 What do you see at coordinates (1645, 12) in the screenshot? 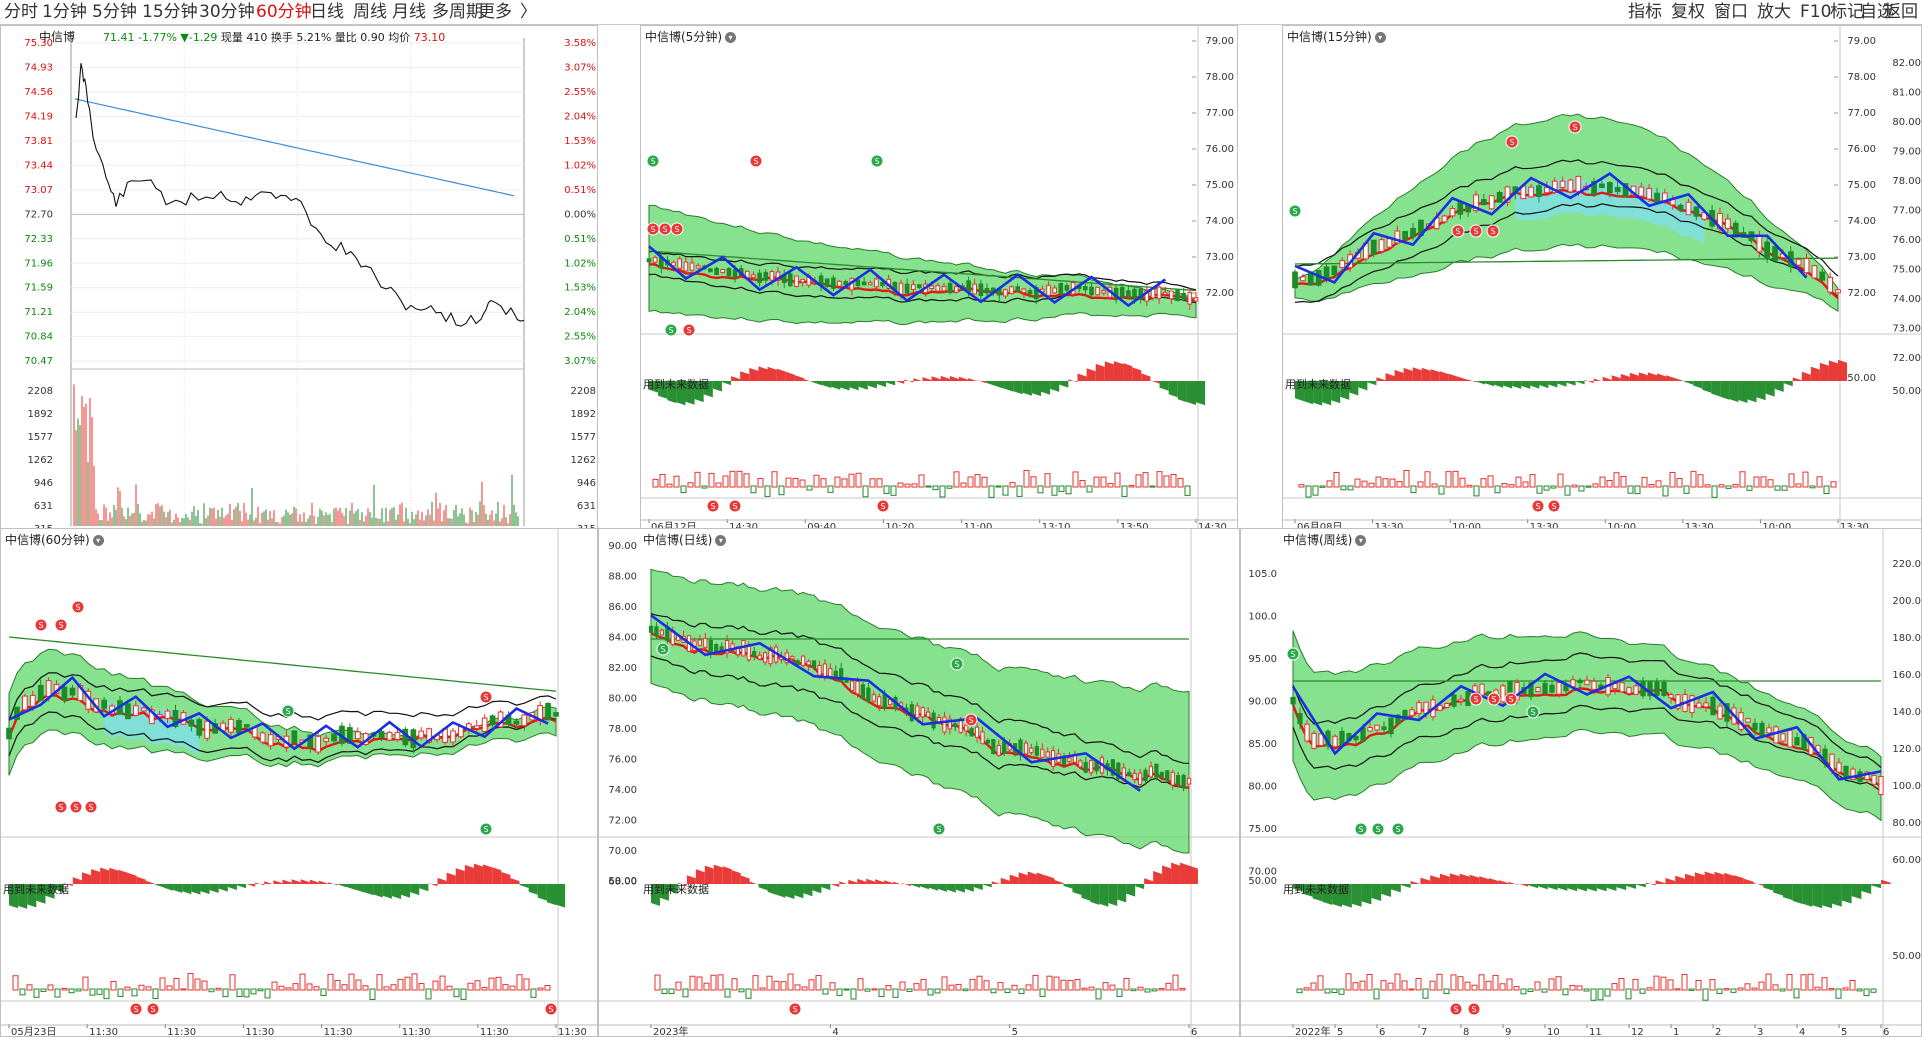
I see `toolbar-action-0: 指标` at bounding box center [1645, 12].